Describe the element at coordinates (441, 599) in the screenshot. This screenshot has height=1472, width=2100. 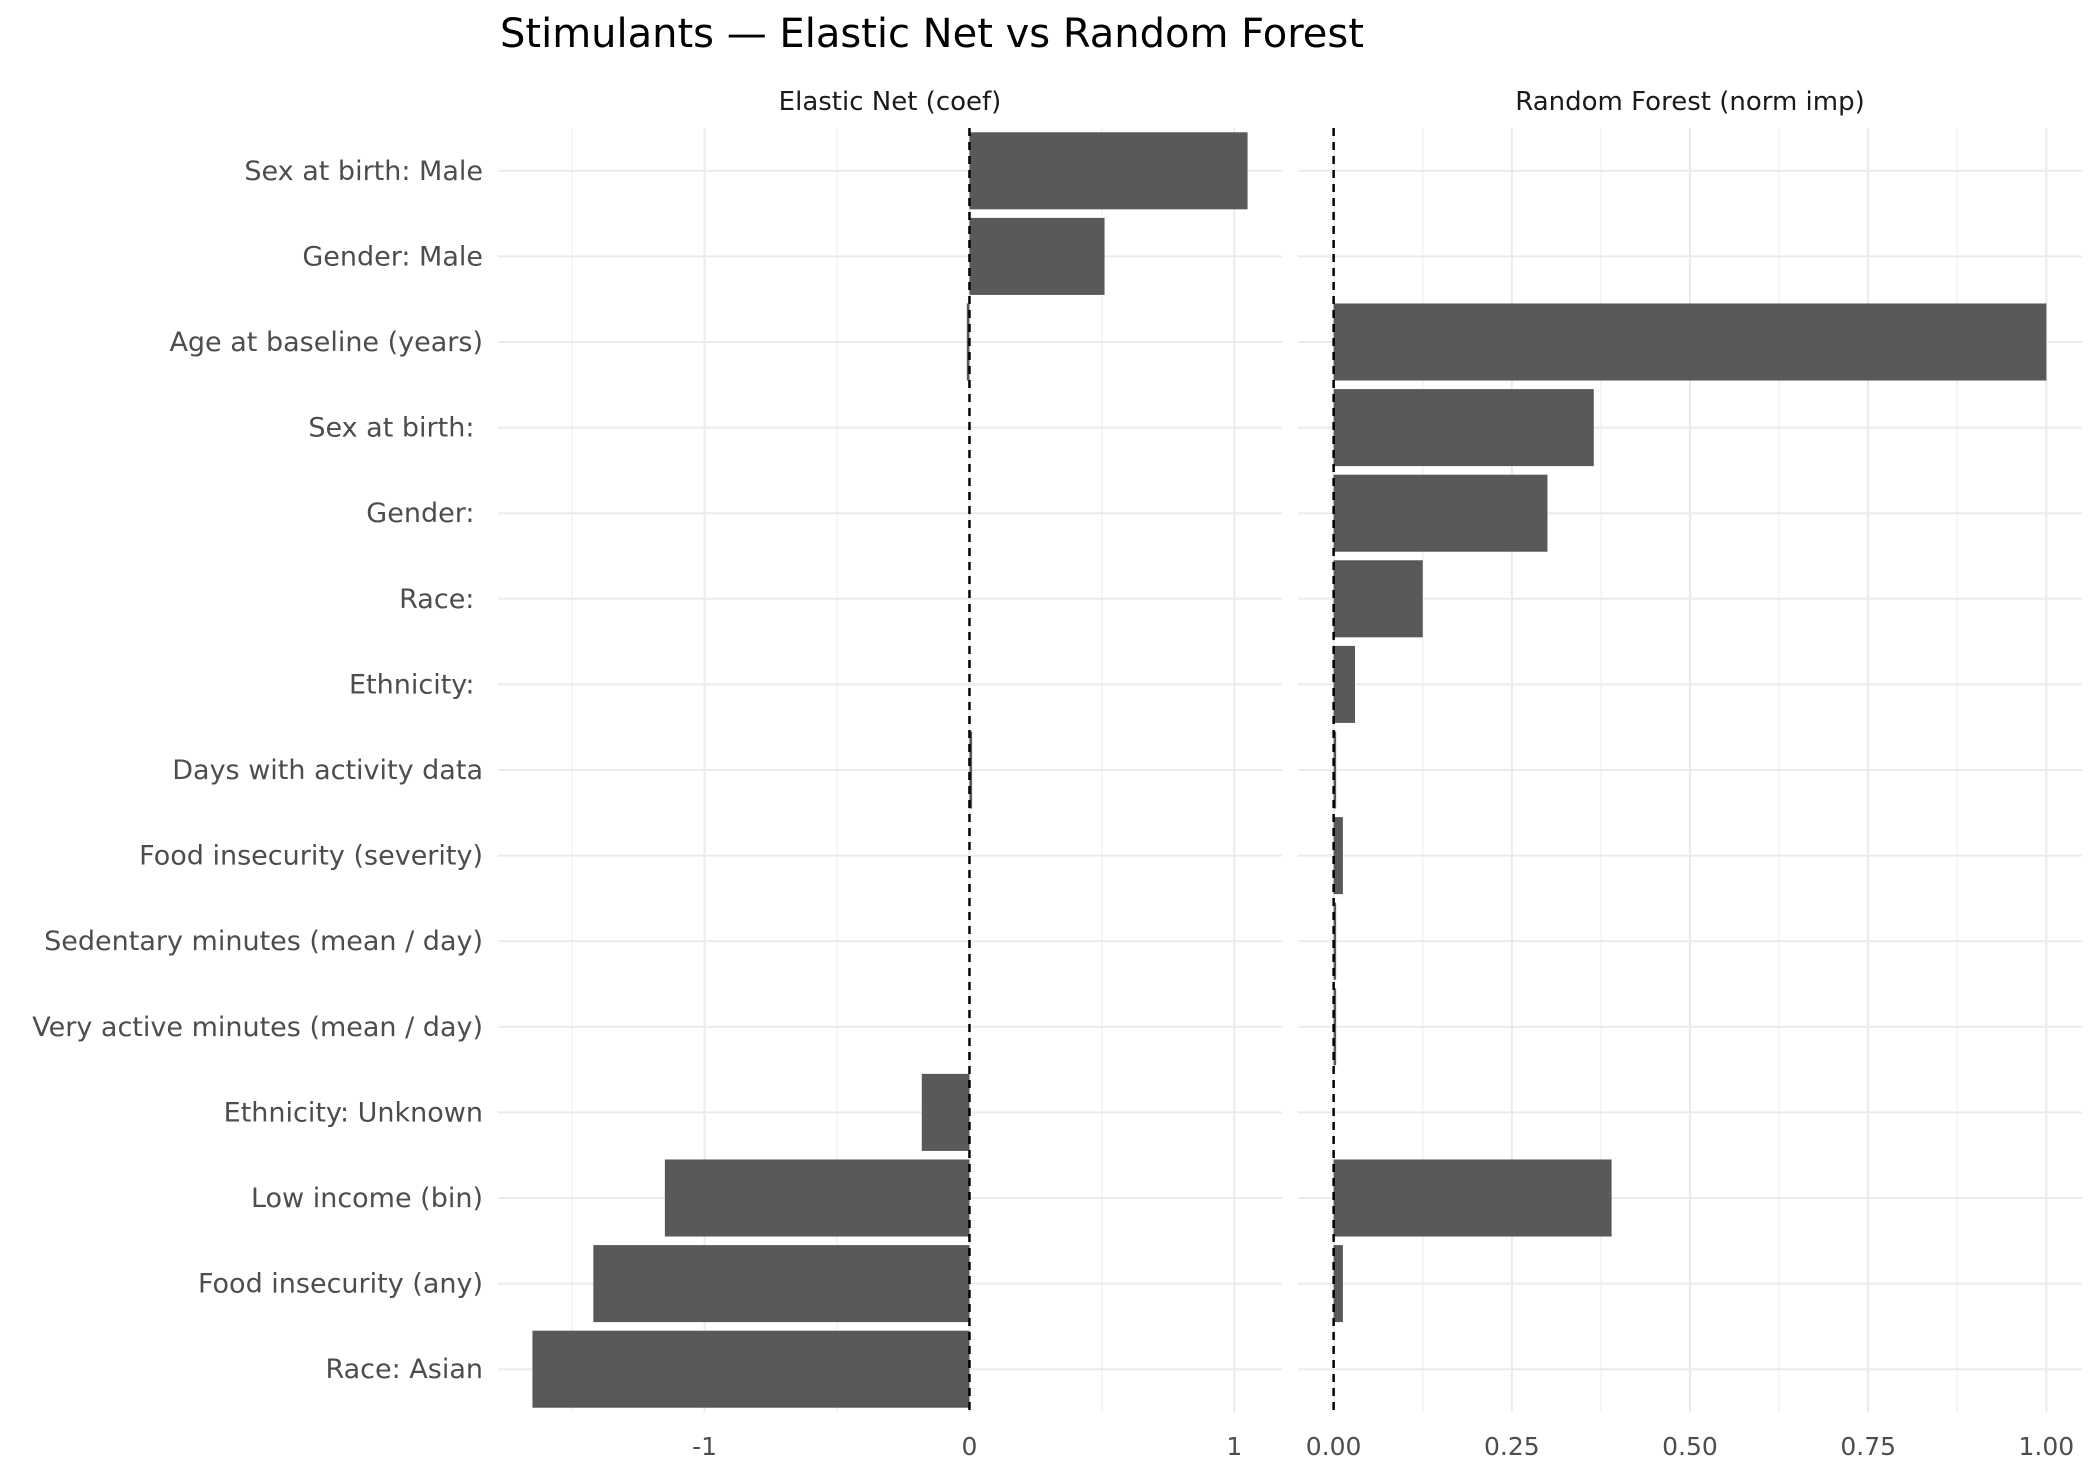
I see `y-tick-label: Race:` at that location.